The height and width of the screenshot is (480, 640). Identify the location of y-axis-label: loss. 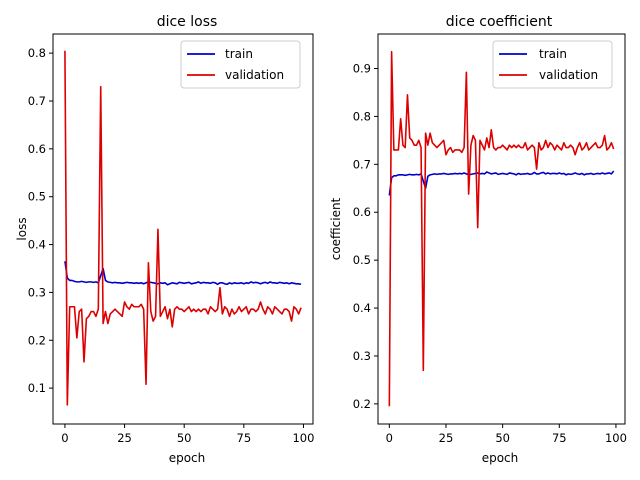
(22, 228).